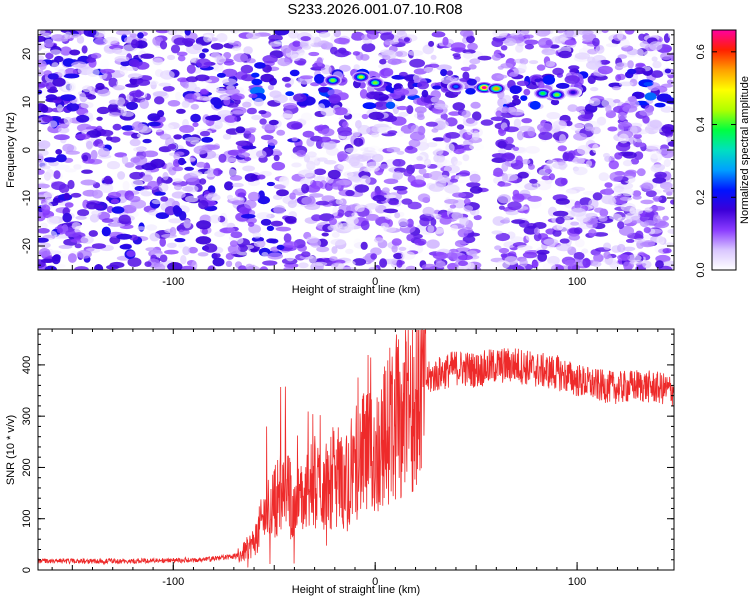  Describe the element at coordinates (701, 197) in the screenshot. I see `colorbar-tick-label: 0.2` at that location.